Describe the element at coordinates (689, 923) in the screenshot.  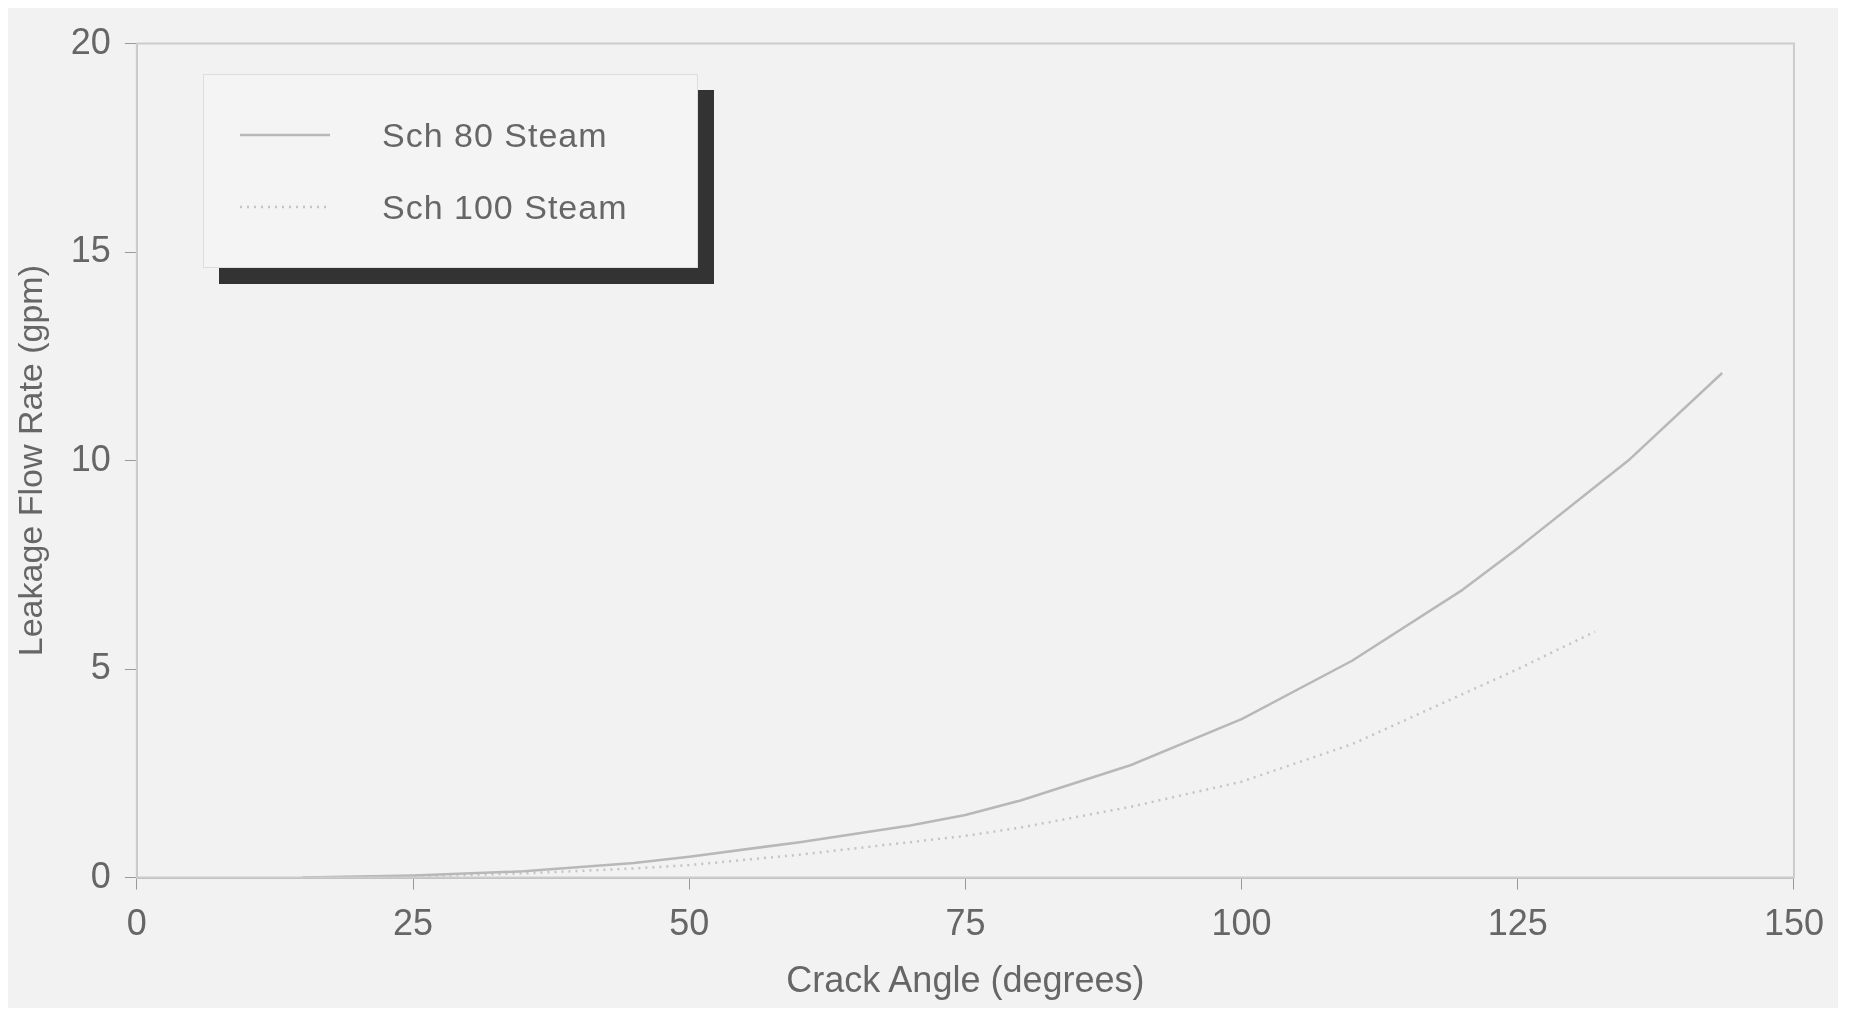
I see `x-tick-label: 50` at that location.